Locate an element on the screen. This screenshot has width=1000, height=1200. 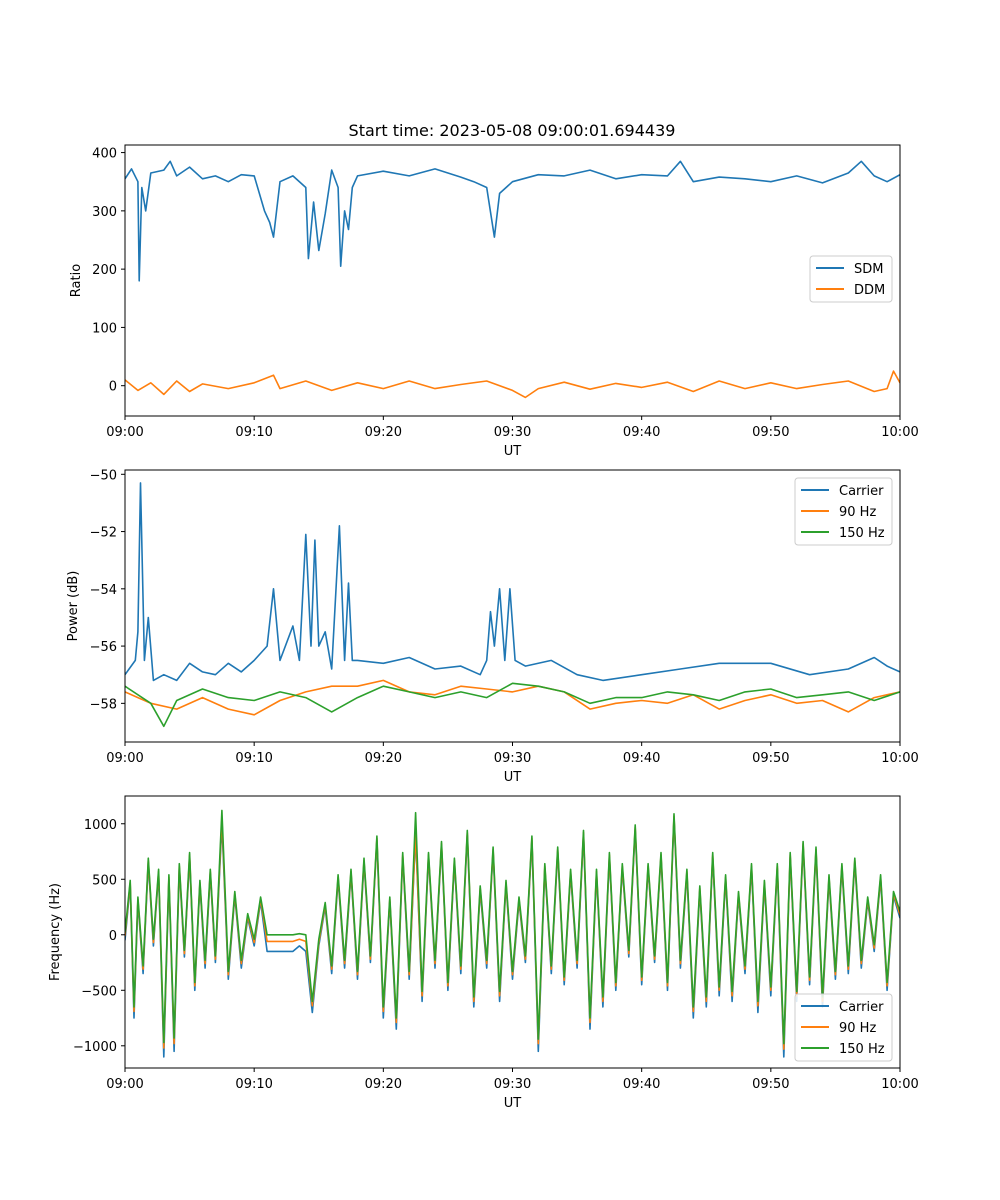
y-tick-label: 300 is located at coordinates (104, 212).